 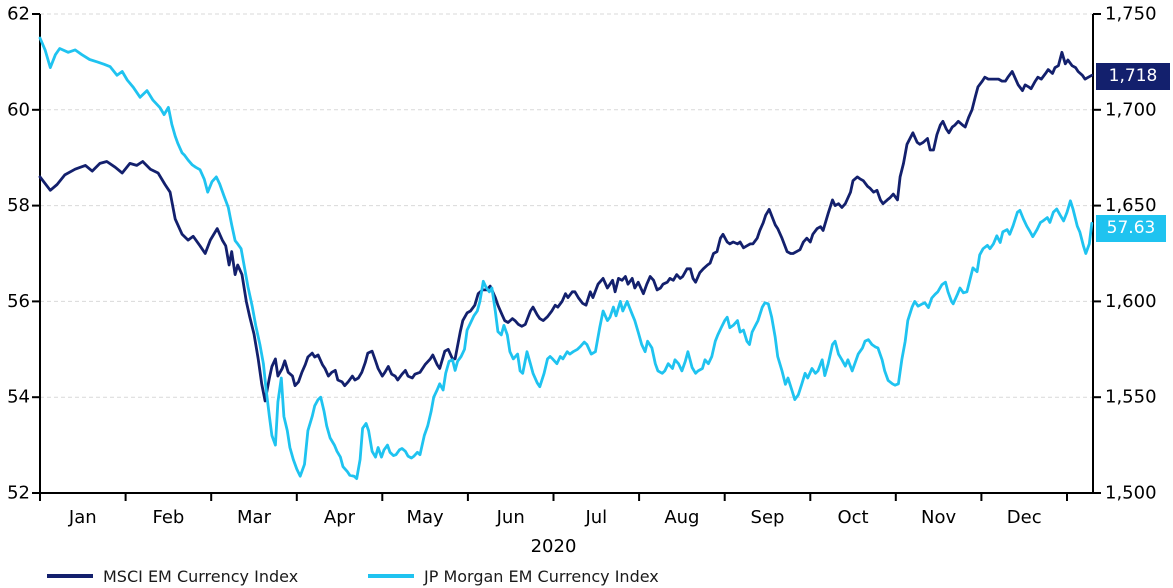 I want to click on month-label: Nov, so click(x=938, y=517).